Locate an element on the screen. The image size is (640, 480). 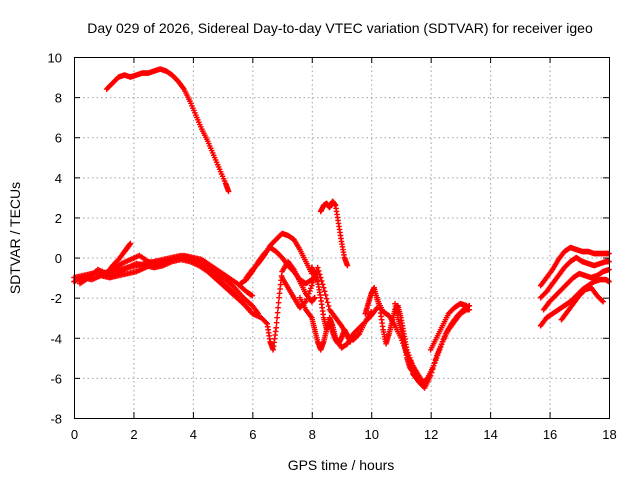
series-arc-v is located at coordinates (582, 303).